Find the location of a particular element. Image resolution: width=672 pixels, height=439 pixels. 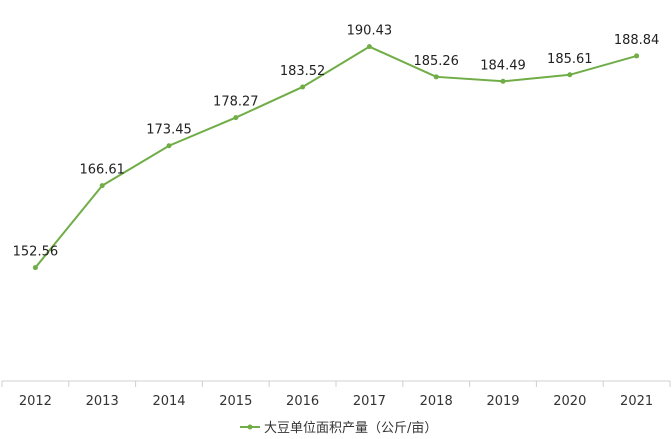

data-label: 178.27 is located at coordinates (236, 102).